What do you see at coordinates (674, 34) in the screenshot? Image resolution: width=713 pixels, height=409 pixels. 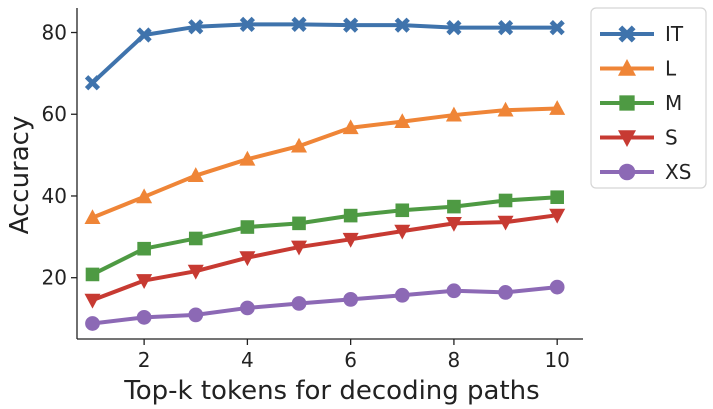 I see `legend-label: IT` at bounding box center [674, 34].